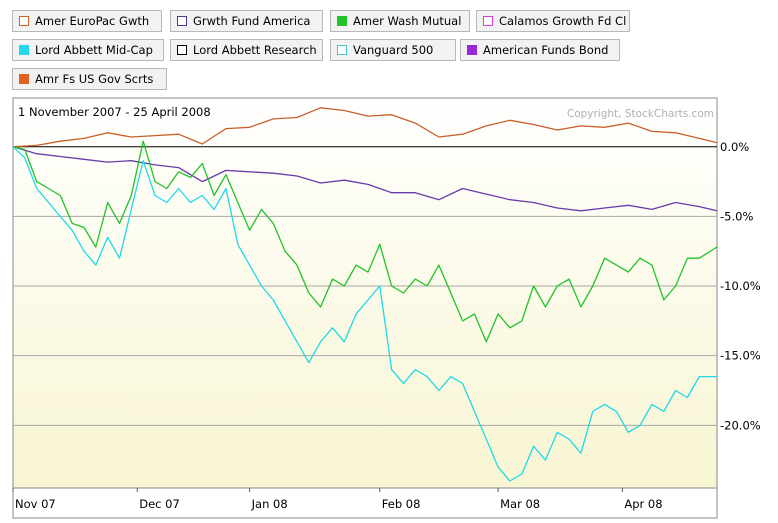  What do you see at coordinates (740, 356) in the screenshot?
I see `y-tick-label: -15.0%` at bounding box center [740, 356].